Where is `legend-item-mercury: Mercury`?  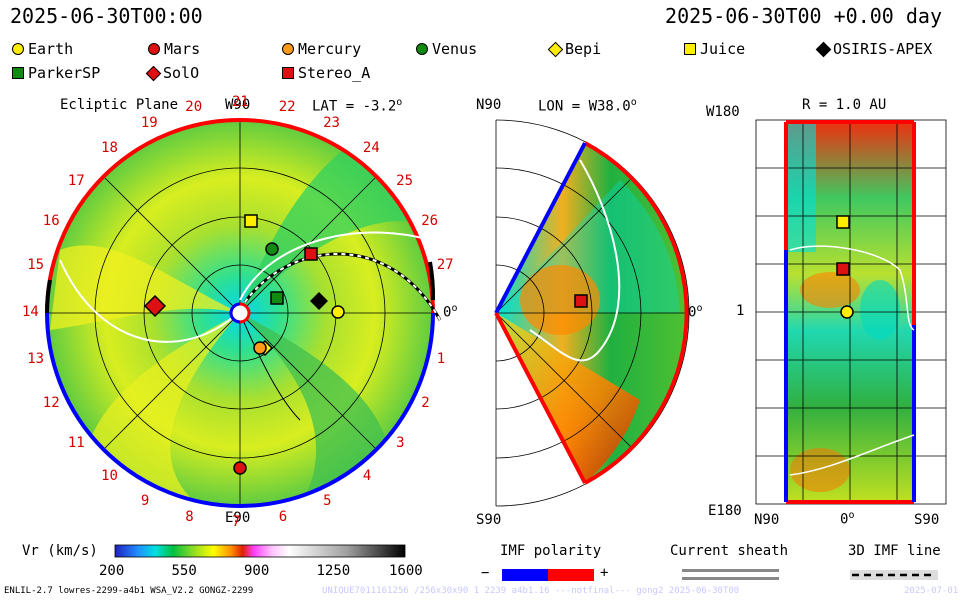 legend-item-mercury: Mercury is located at coordinates (321, 49).